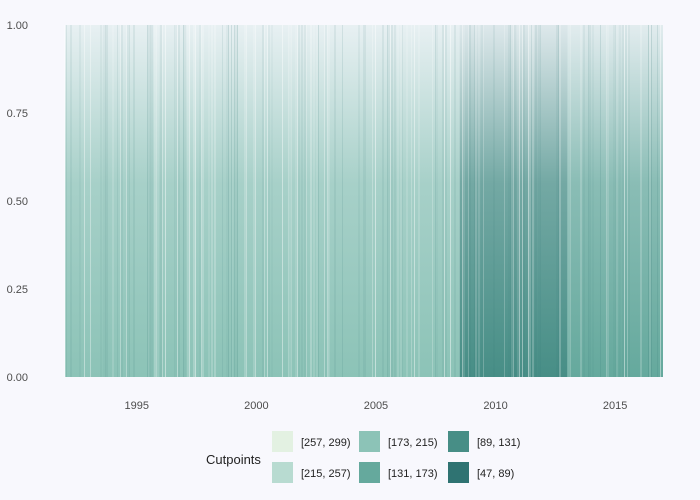 The image size is (700, 500). What do you see at coordinates (326, 443) in the screenshot?
I see `legend-label: [257, 299)` at bounding box center [326, 443].